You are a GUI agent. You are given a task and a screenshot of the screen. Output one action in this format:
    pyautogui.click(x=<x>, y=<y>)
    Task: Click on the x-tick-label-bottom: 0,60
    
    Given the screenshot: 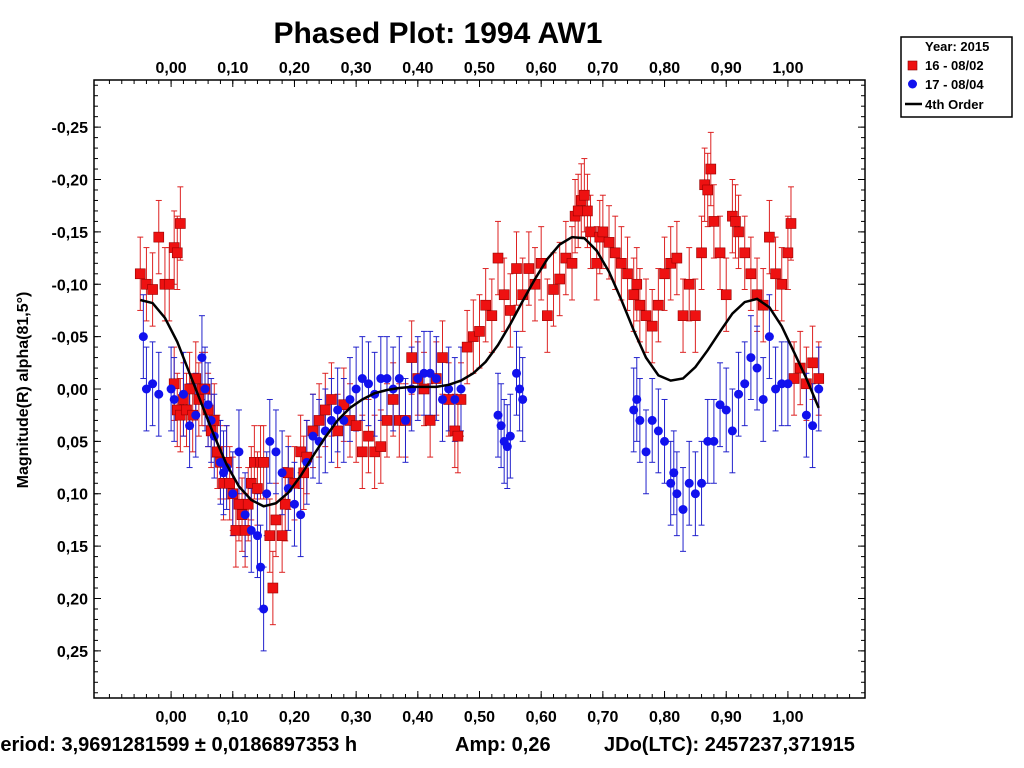 What is the action you would take?
    pyautogui.click(x=541, y=717)
    